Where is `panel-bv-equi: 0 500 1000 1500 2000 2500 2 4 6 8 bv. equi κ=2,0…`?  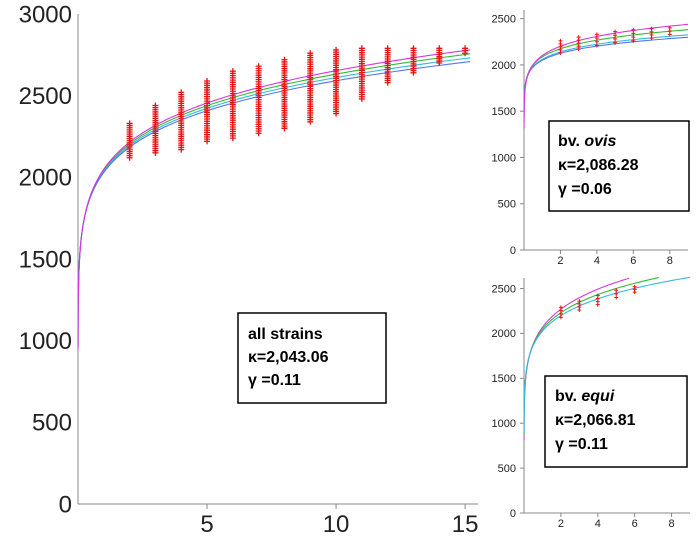
panel-bv-equi: 0 500 1000 1500 2000 2500 2 4 6 8 bv. equi κ=2,0… is located at coordinates (591, 403).